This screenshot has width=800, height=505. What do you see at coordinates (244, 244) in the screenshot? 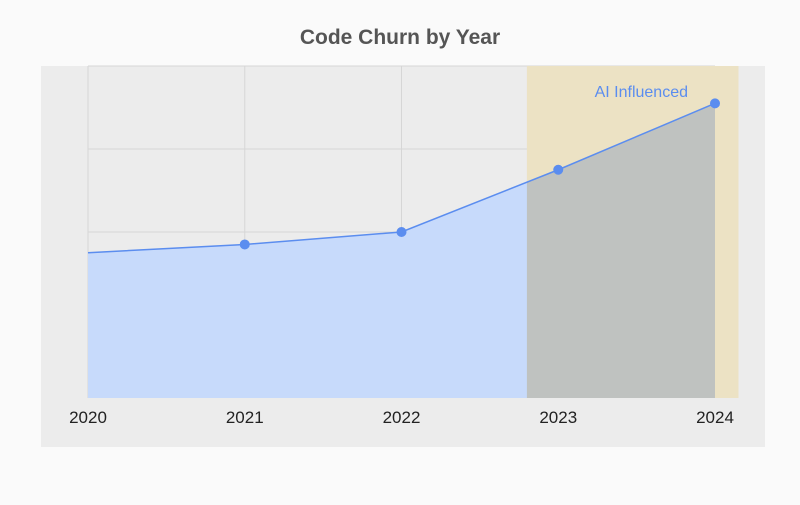
I see `data-point-2021` at bounding box center [244, 244].